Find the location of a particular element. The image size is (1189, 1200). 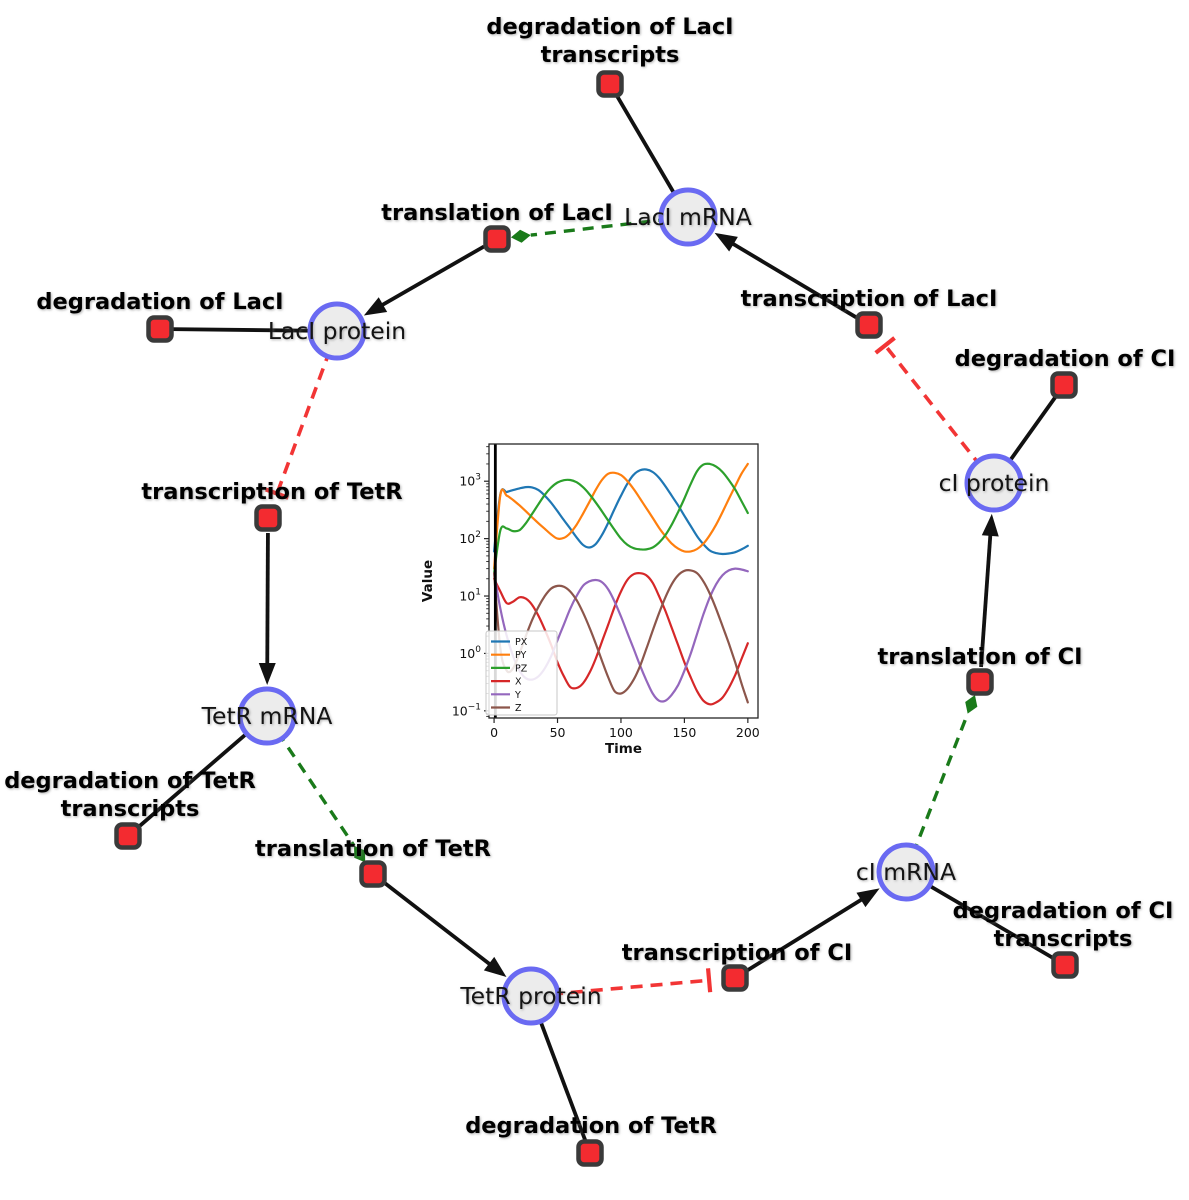

edge-transl_laci-laci_protein-arrowhead is located at coordinates (375, 306).